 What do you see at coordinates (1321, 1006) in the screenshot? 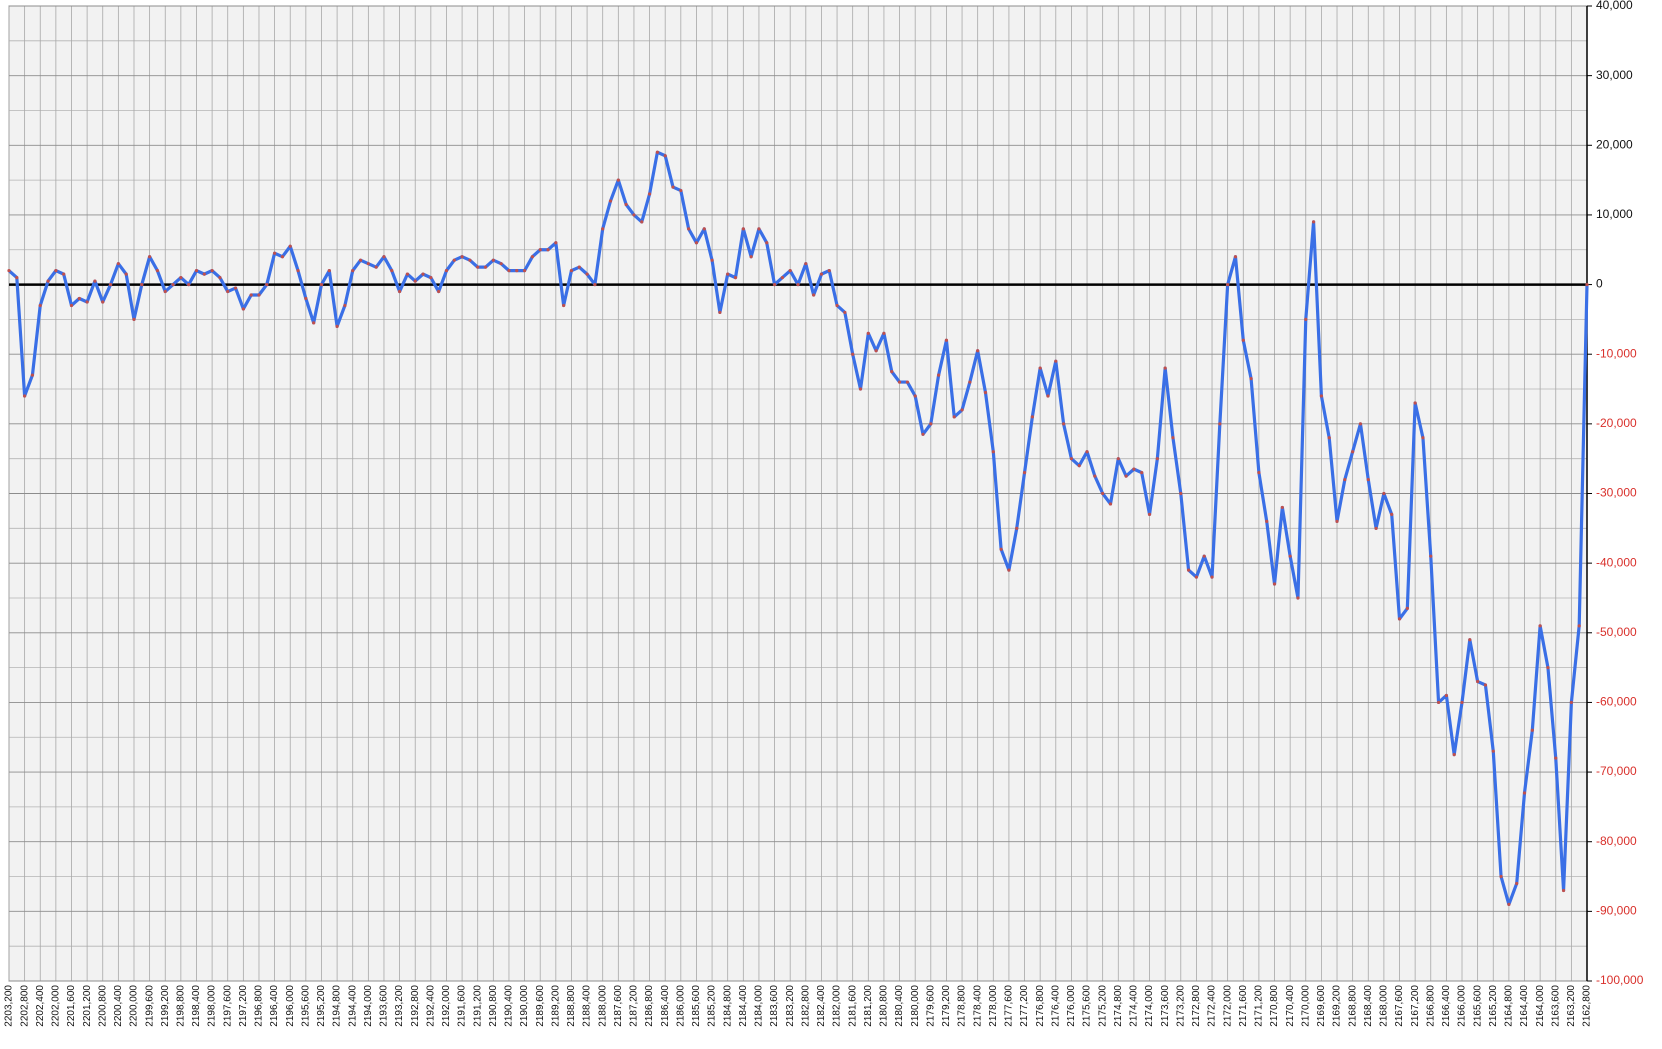
I see `x-tick-label: 2169,600` at bounding box center [1321, 1006].